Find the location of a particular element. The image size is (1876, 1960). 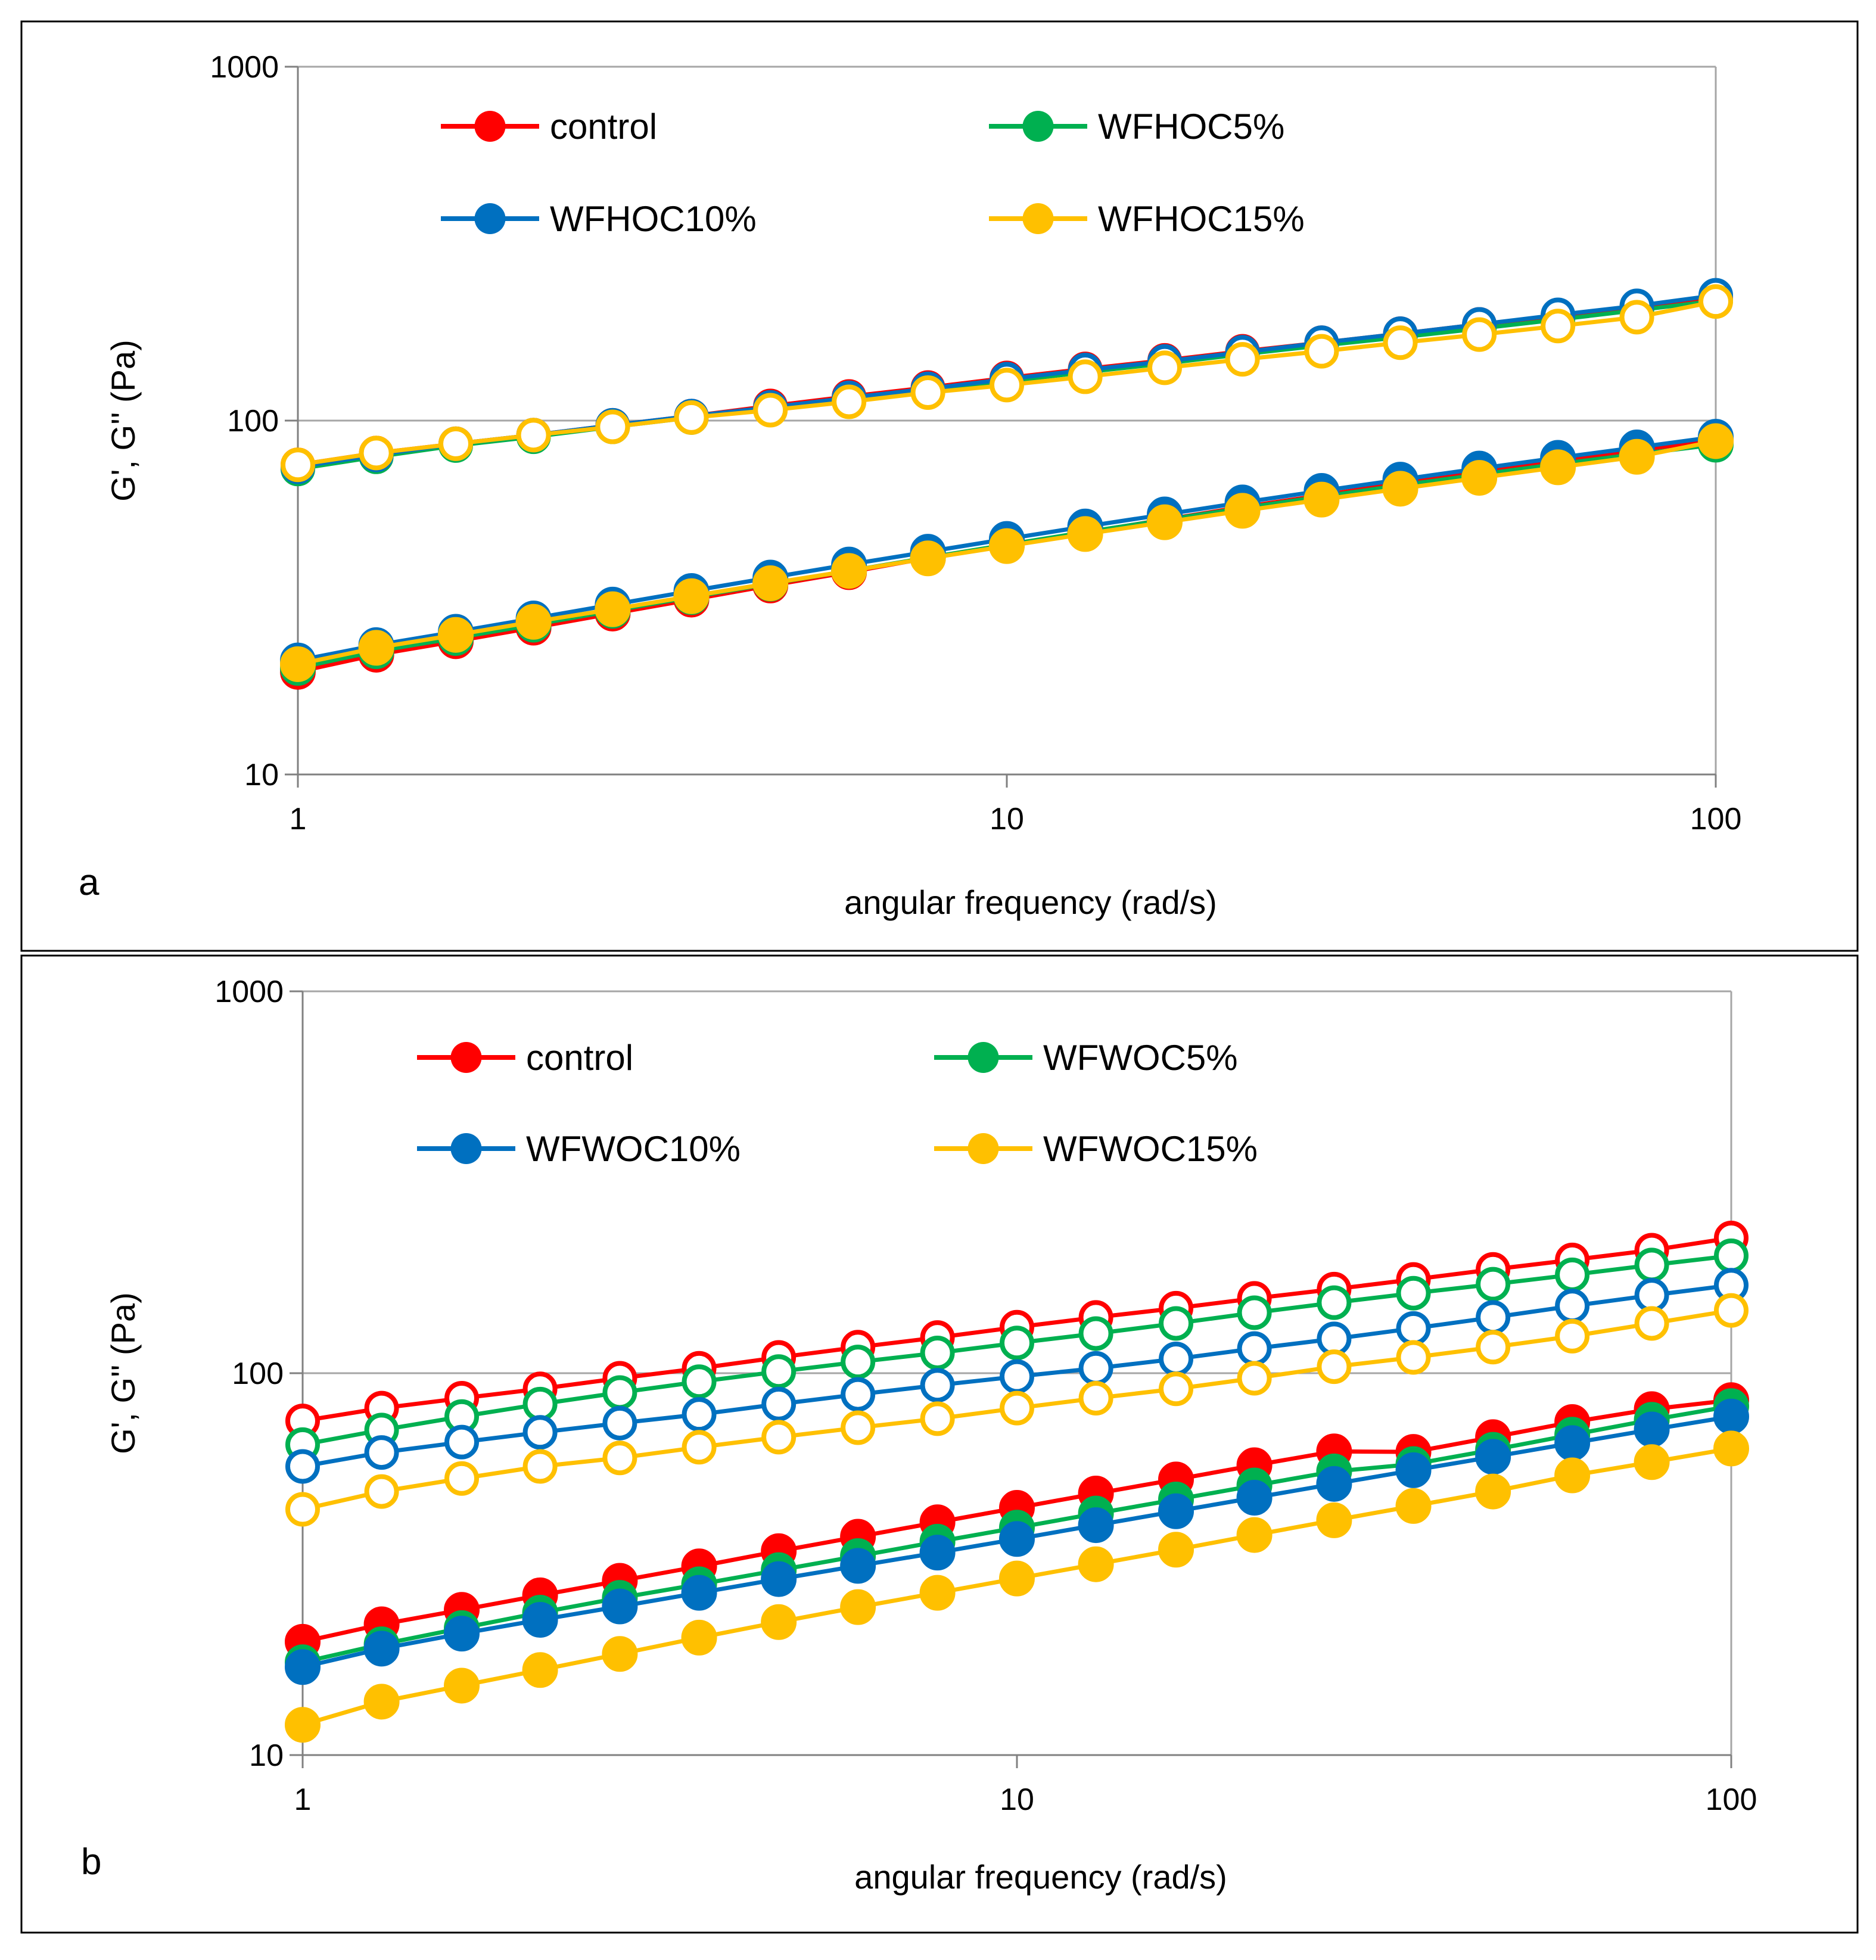

series-wfwoc10pct-gdoubleprime is located at coordinates (1017, 1541).